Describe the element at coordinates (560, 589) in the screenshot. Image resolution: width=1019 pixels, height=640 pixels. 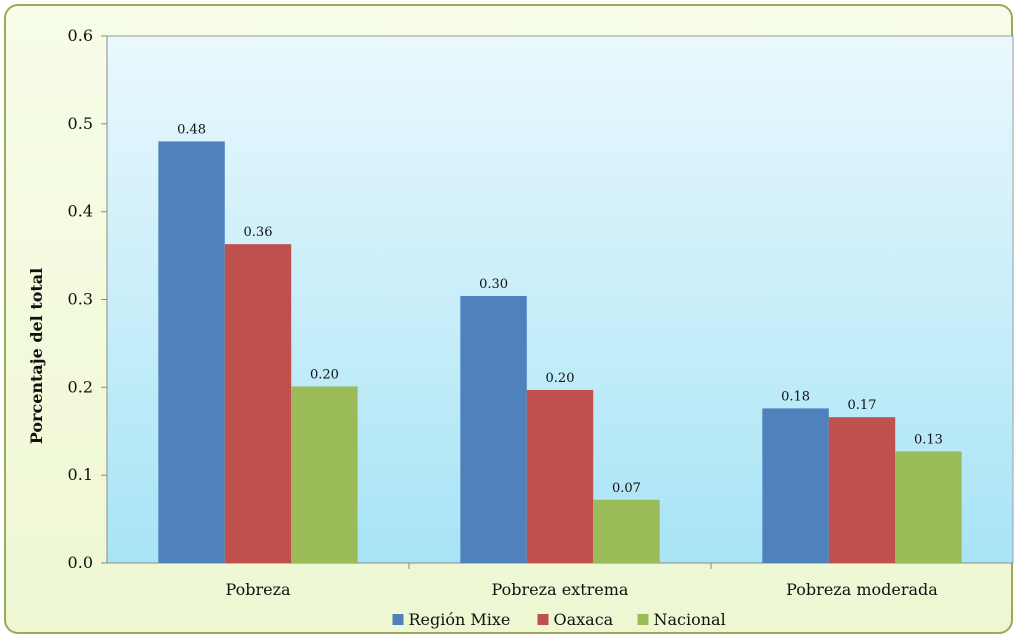
I see `x-category-label: Pobreza extrema` at that location.